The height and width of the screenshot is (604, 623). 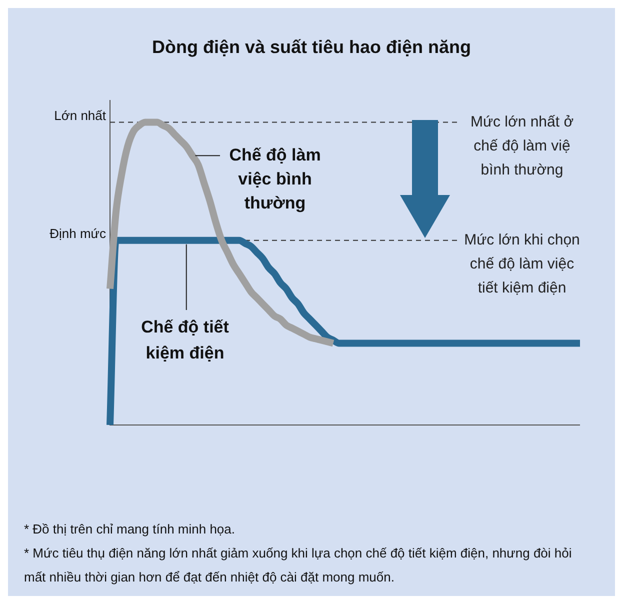 What do you see at coordinates (80, 115) in the screenshot?
I see `ref-line-label: Lớn nhất` at bounding box center [80, 115].